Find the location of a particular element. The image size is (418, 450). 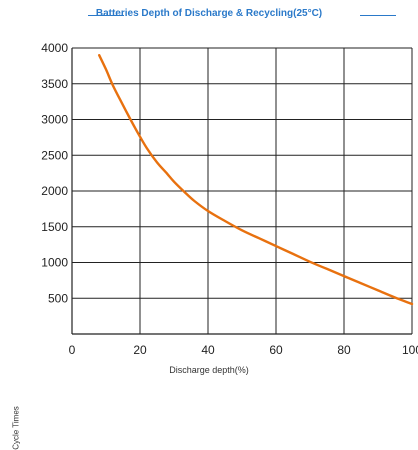

y-tick-label: 2000 is located at coordinates (54, 191).